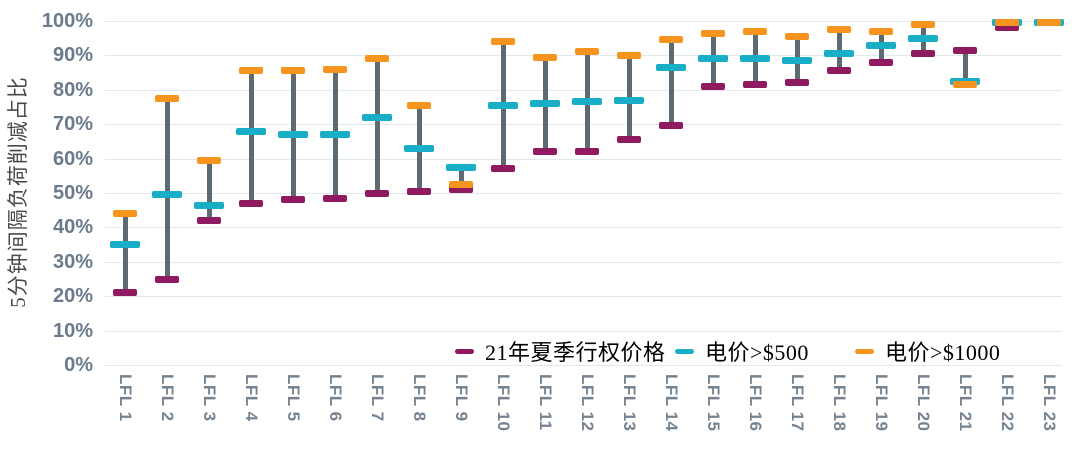 This screenshot has width=1080, height=454. Describe the element at coordinates (72, 330) in the screenshot. I see `y-tick-label: 10%` at that location.